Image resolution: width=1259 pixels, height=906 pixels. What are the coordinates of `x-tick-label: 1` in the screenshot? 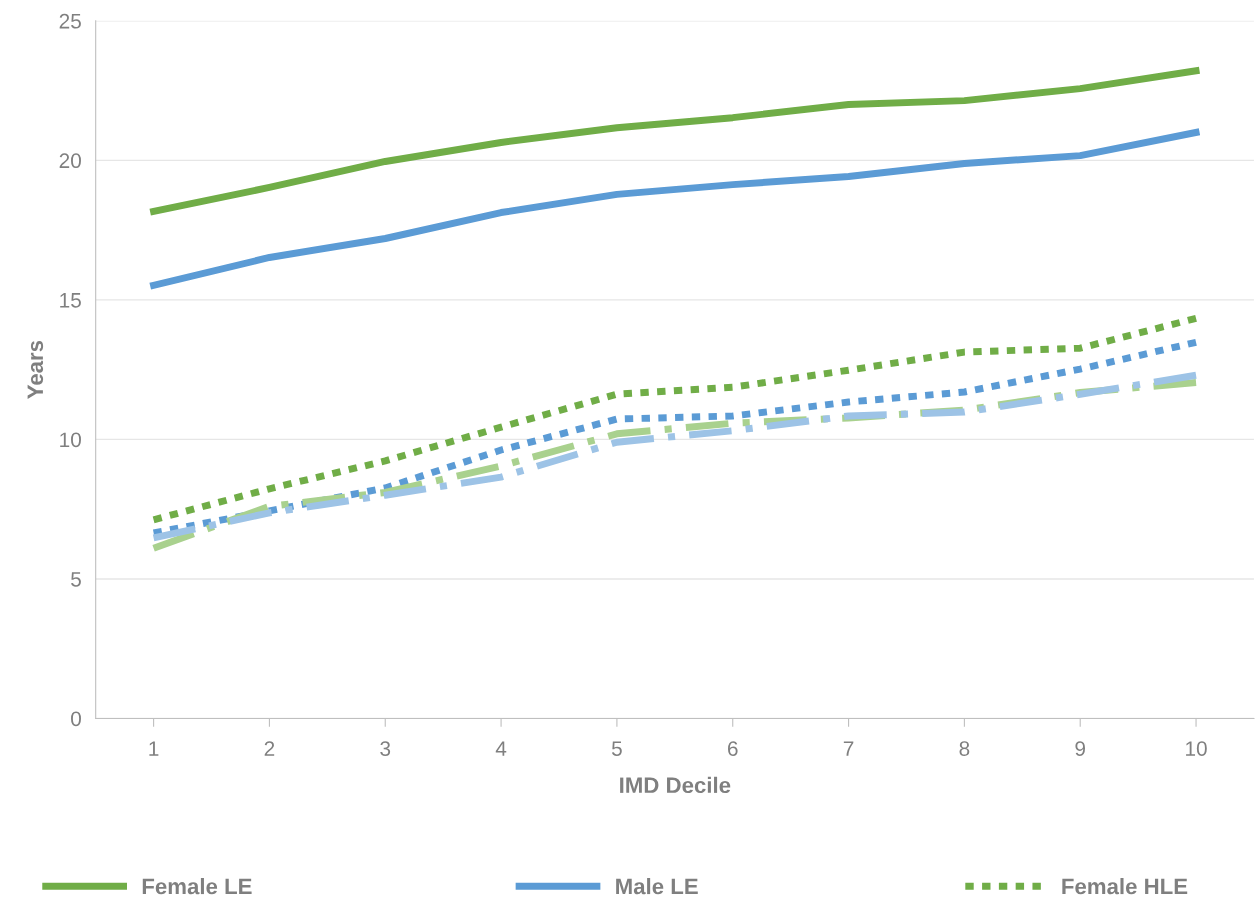 It's located at (154, 748).